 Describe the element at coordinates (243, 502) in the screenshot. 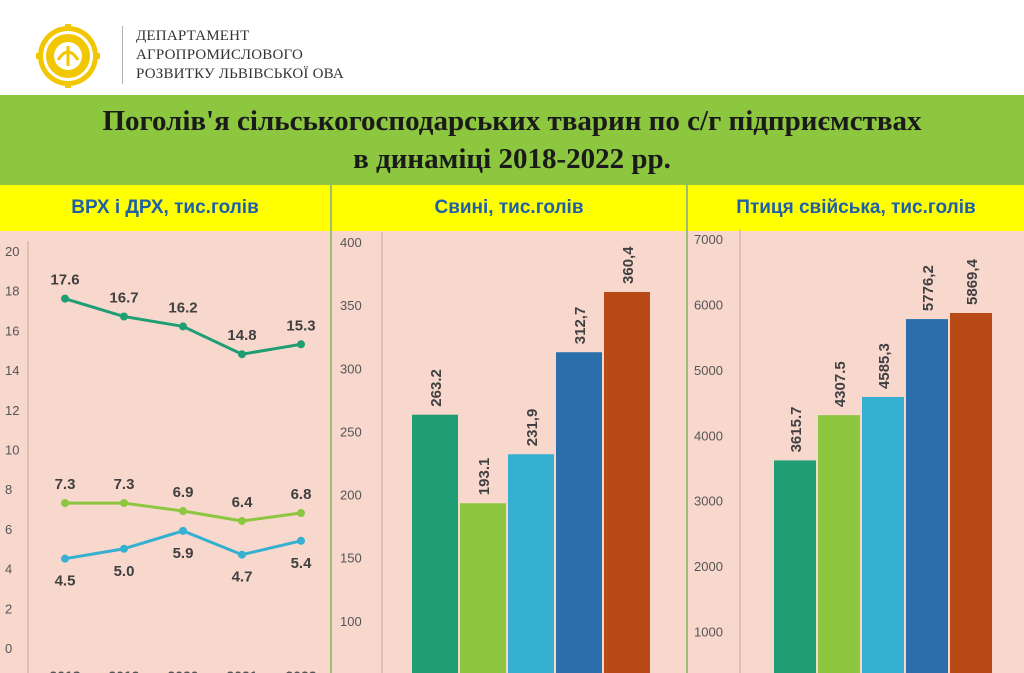

I see `data-label: 6.4` at that location.